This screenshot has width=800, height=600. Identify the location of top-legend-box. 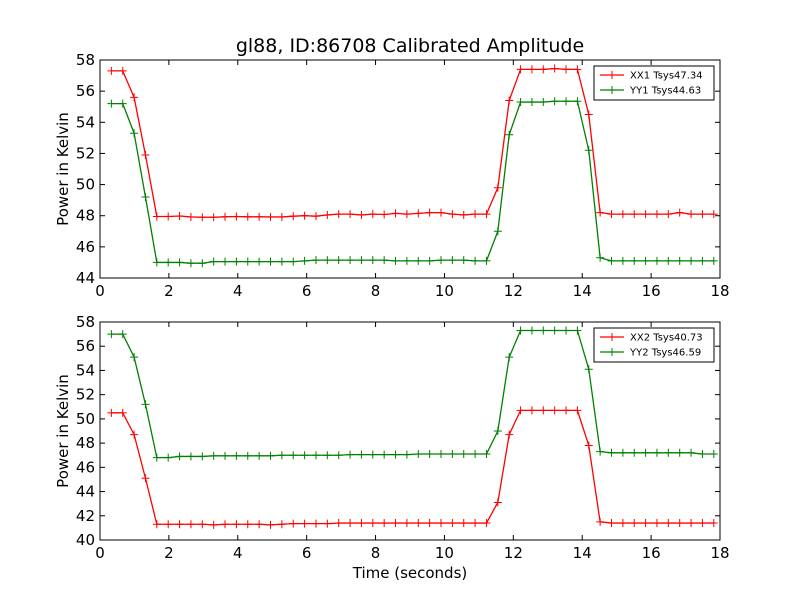
(654, 83).